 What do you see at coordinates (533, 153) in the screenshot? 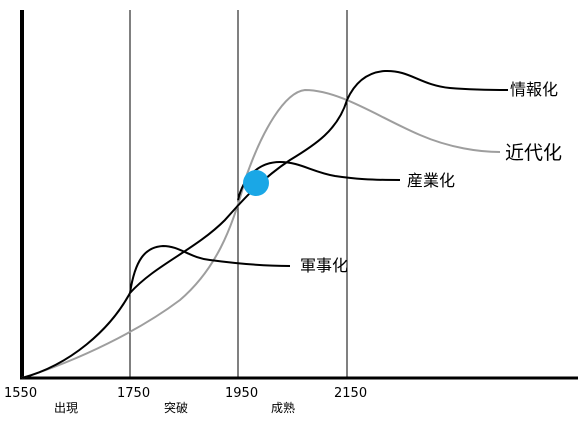
I see `label-modernization: 近代化` at bounding box center [533, 153].